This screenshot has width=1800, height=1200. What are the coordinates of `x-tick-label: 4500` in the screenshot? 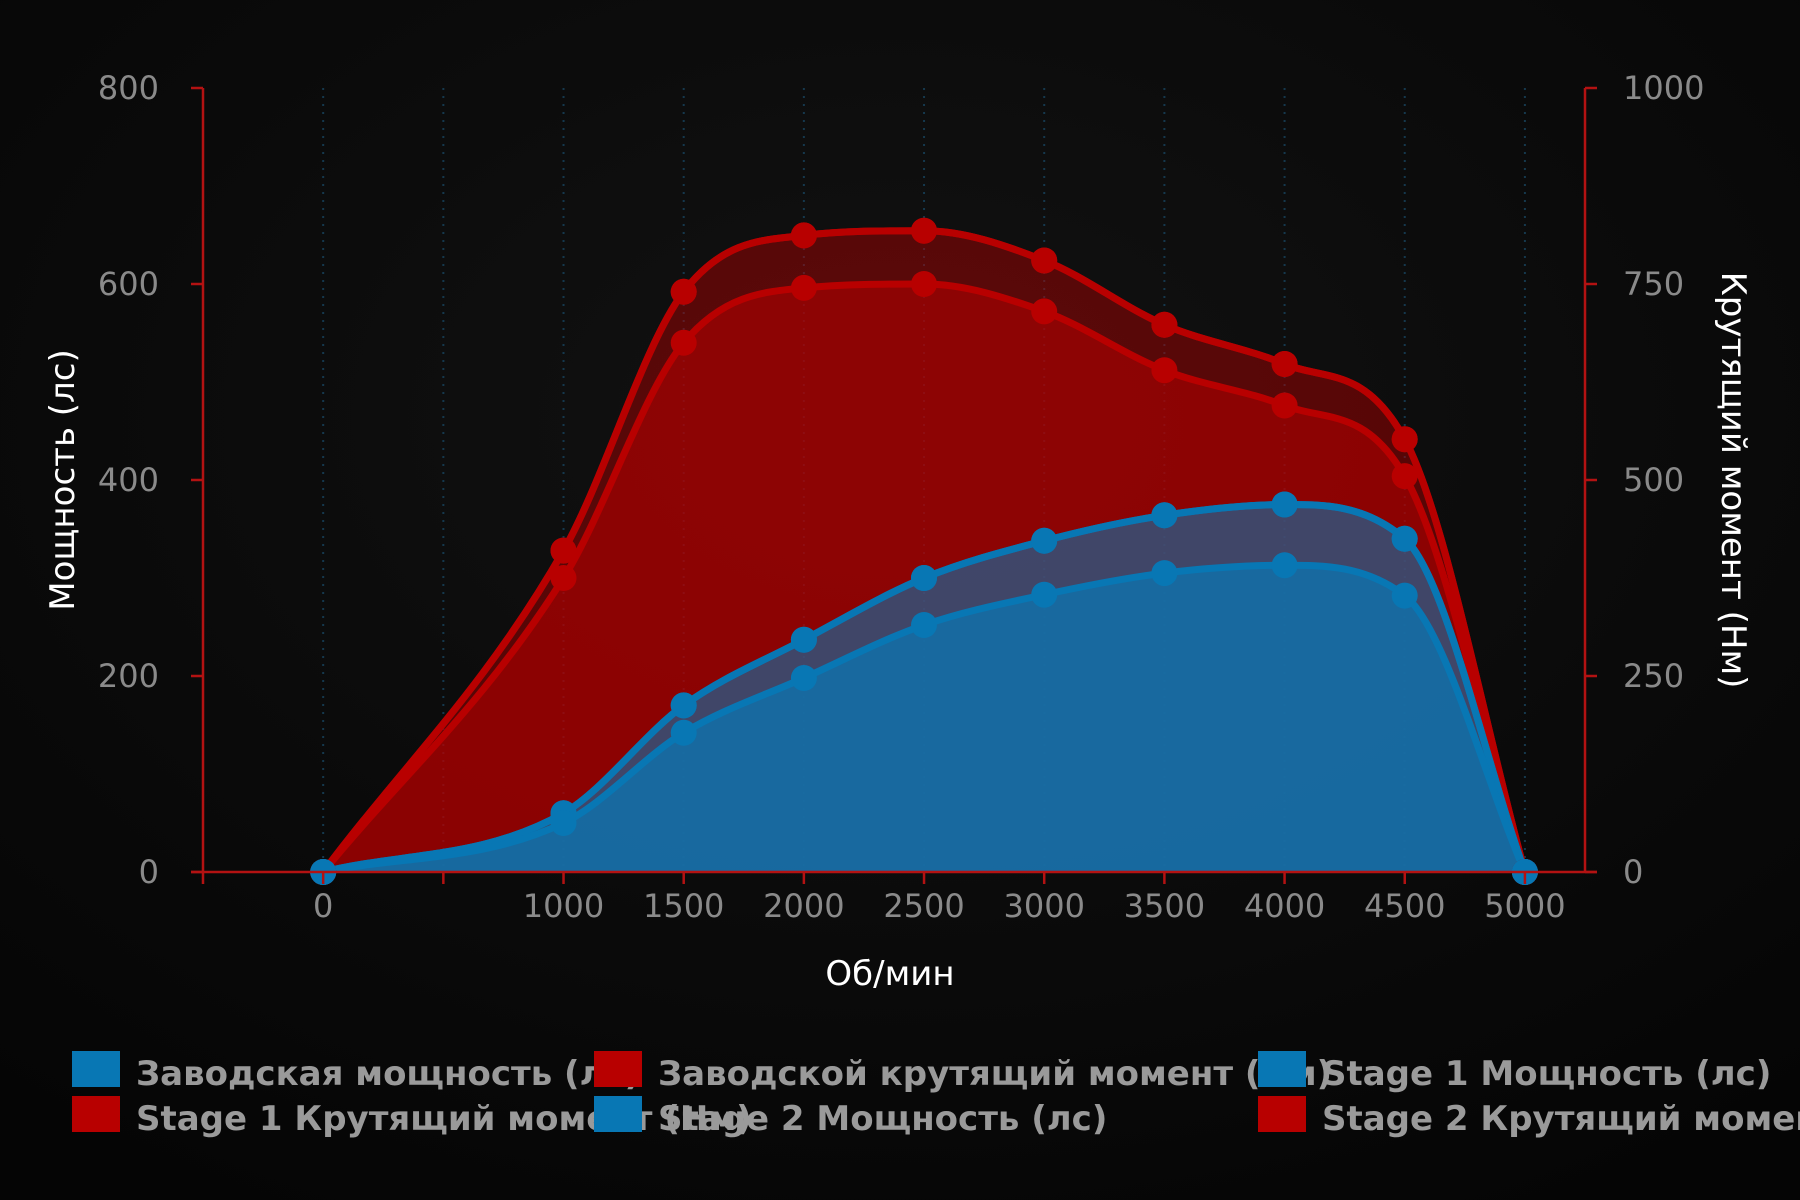 It's located at (1404, 906).